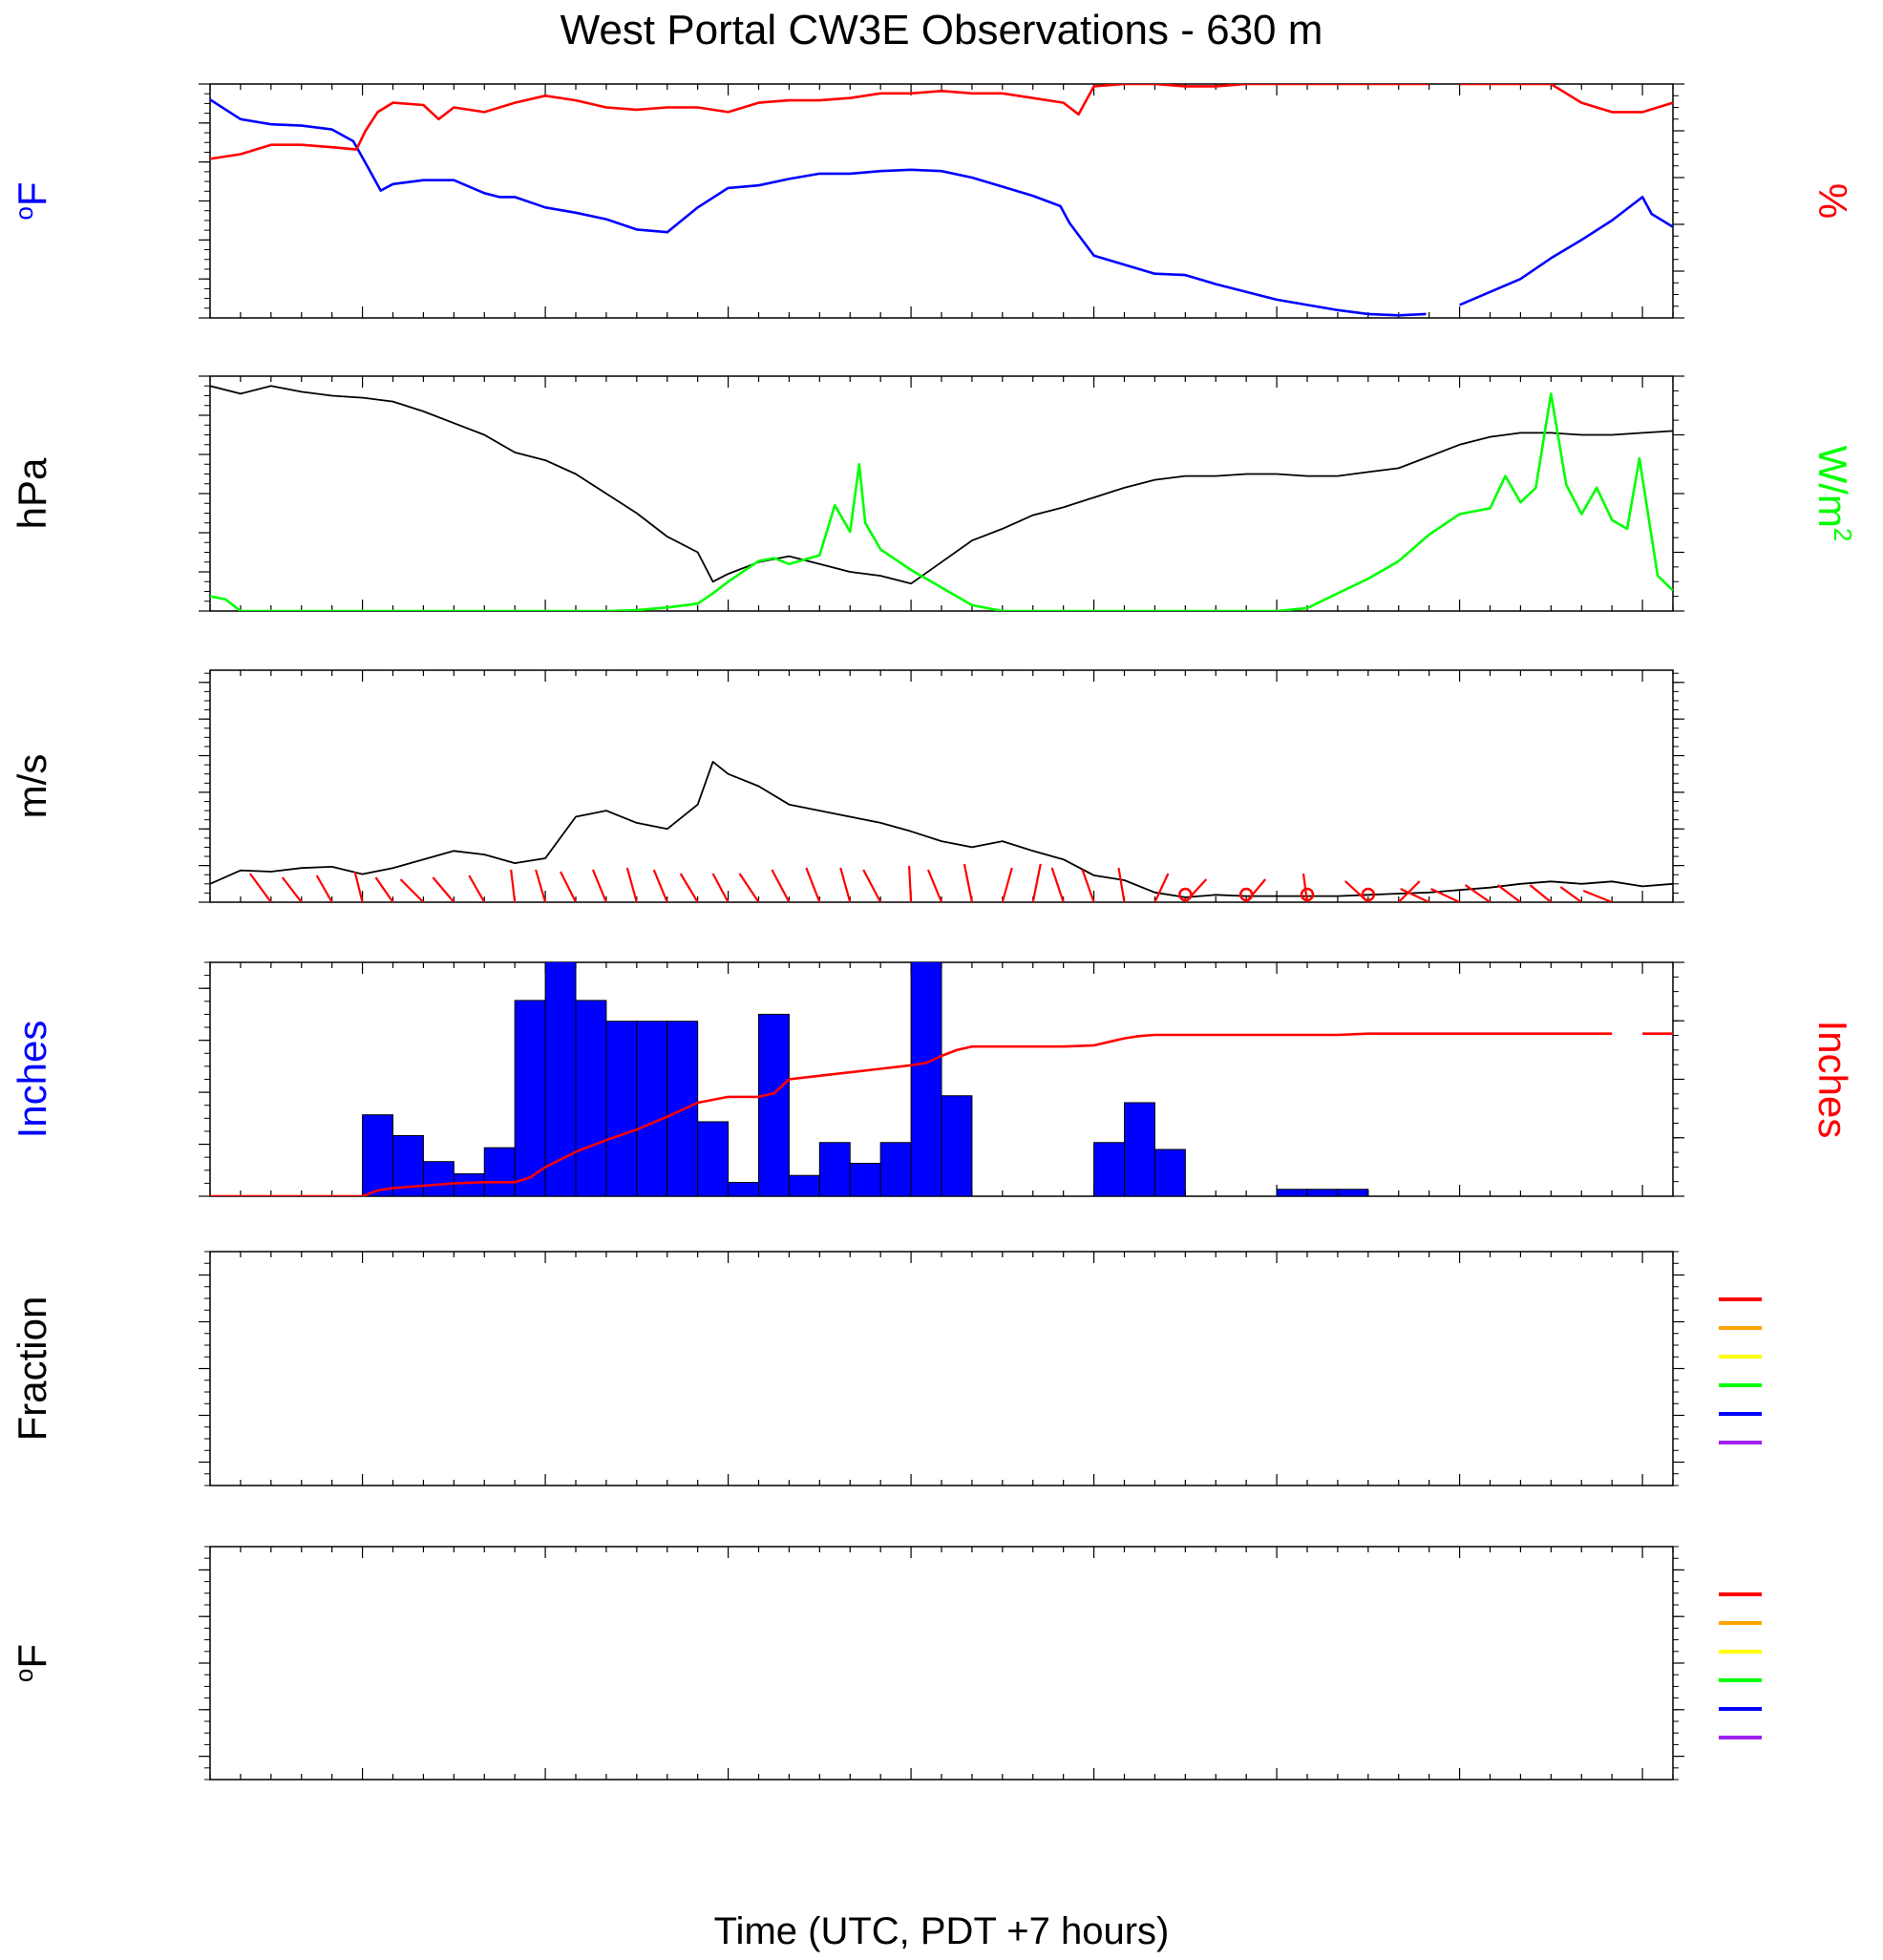 This screenshot has height=1960, width=1883. I want to click on panel-wind: m/s, so click(847, 786).